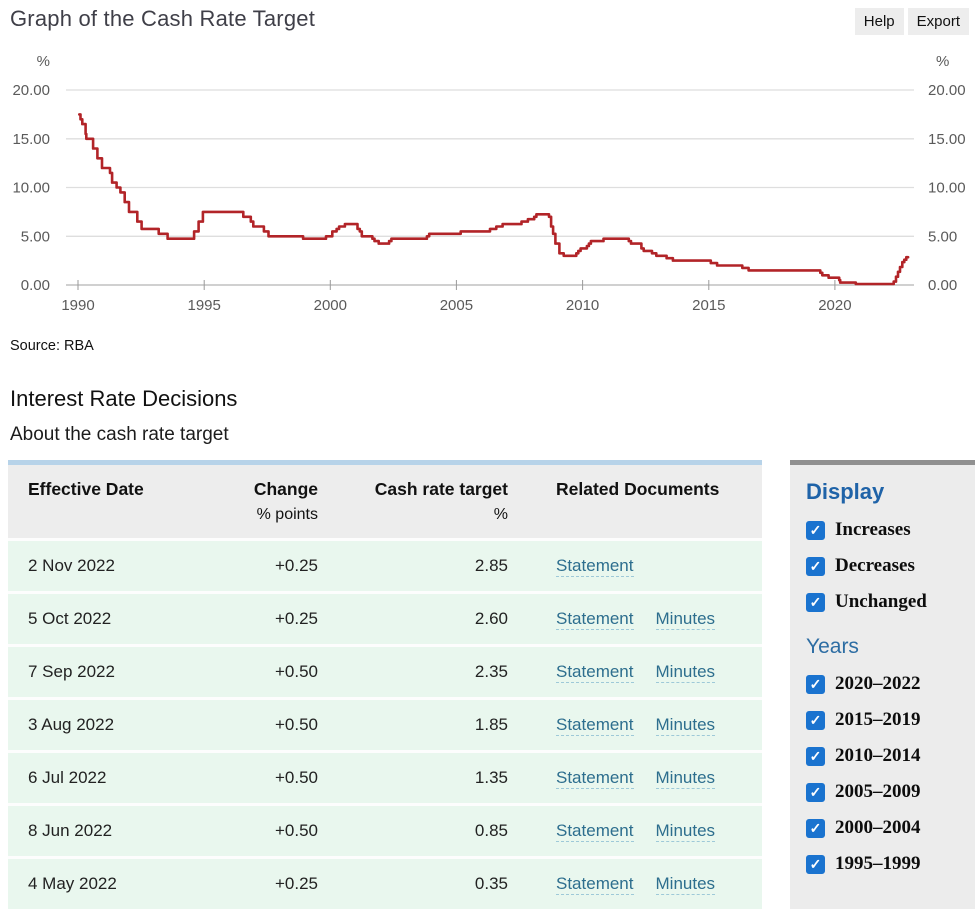 This screenshot has width=975, height=909. I want to click on display-options: ✓ Increases ✓ Decreases ✓ Unchanged, so click(886, 566).